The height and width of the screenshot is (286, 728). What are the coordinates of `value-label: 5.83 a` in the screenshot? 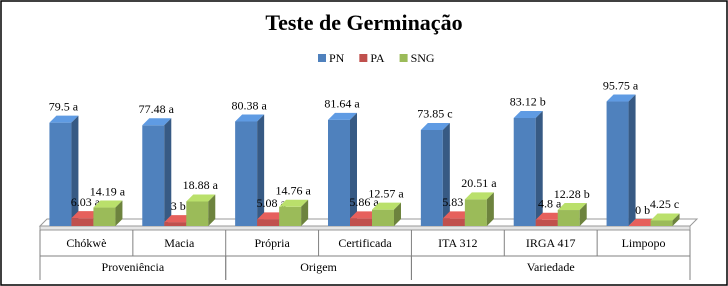 It's located at (457, 202).